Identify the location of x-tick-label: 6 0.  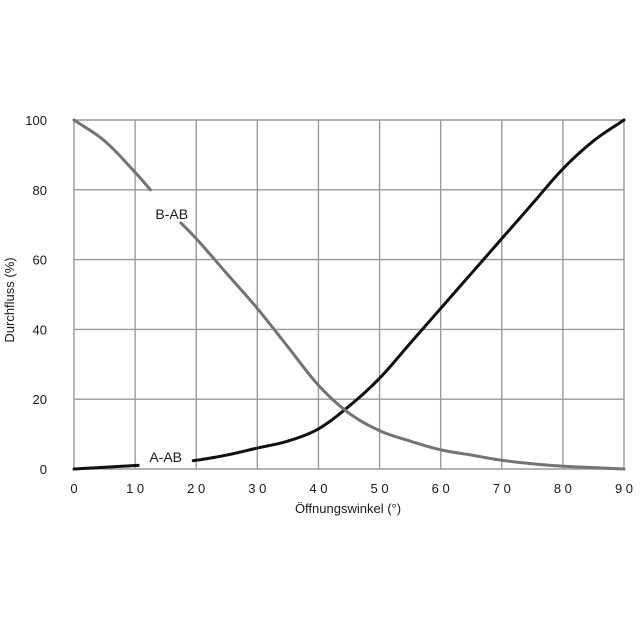
(441, 488).